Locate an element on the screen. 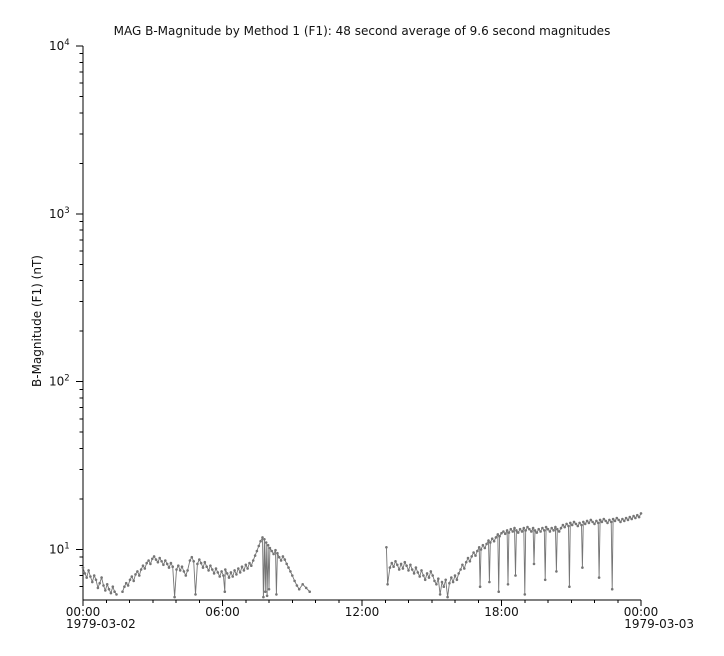 The width and height of the screenshot is (724, 656). x-axis-start-date: 1979-03-02 is located at coordinates (101, 624).